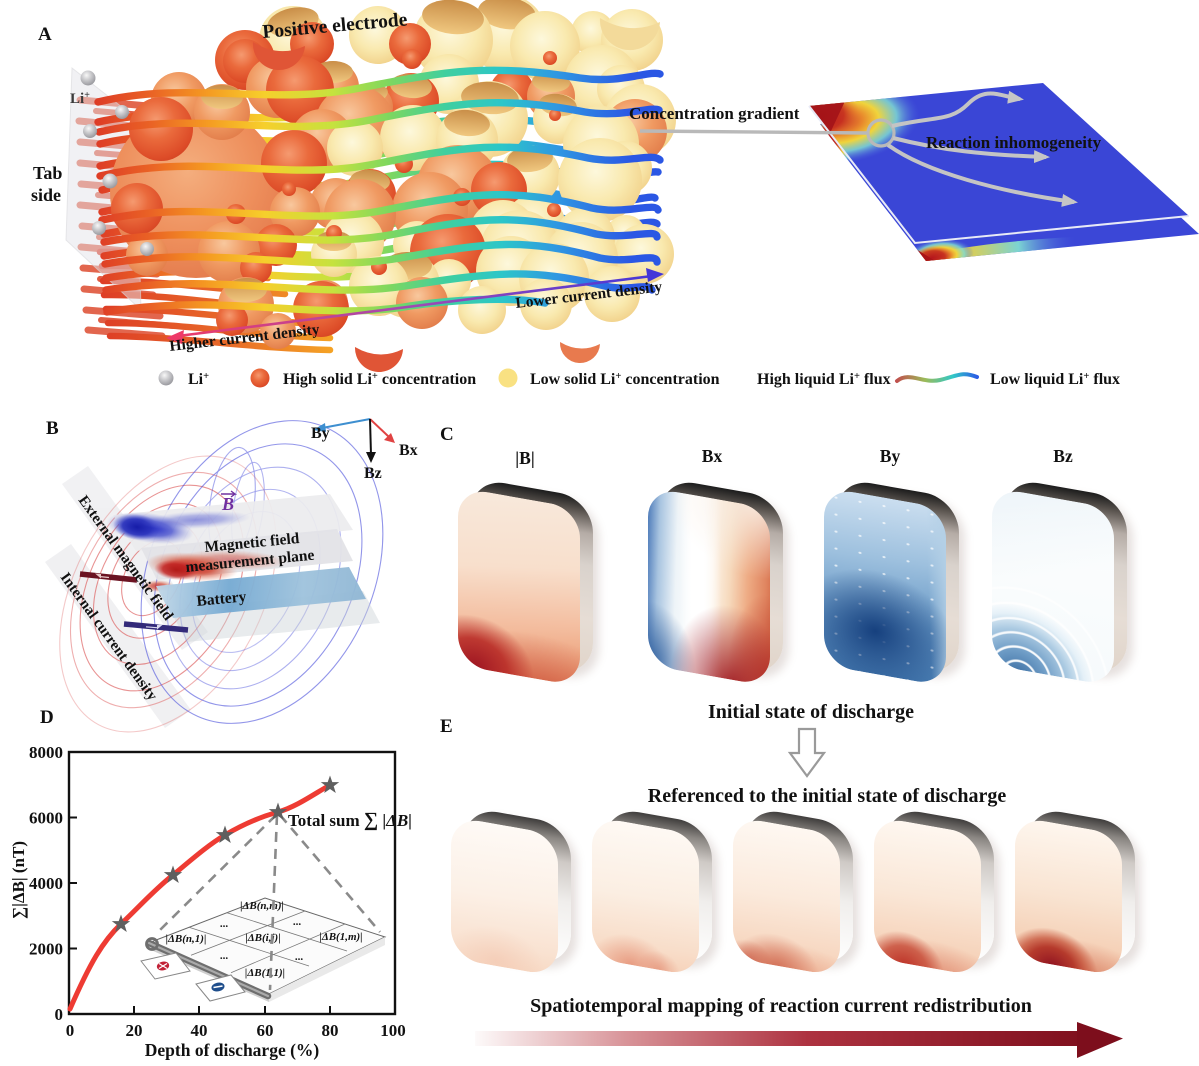 This screenshot has height=1066, width=1199. What do you see at coordinates (18, 880) in the screenshot?
I see `svg-text: ∑|ΔB| (nT)` at bounding box center [18, 880].